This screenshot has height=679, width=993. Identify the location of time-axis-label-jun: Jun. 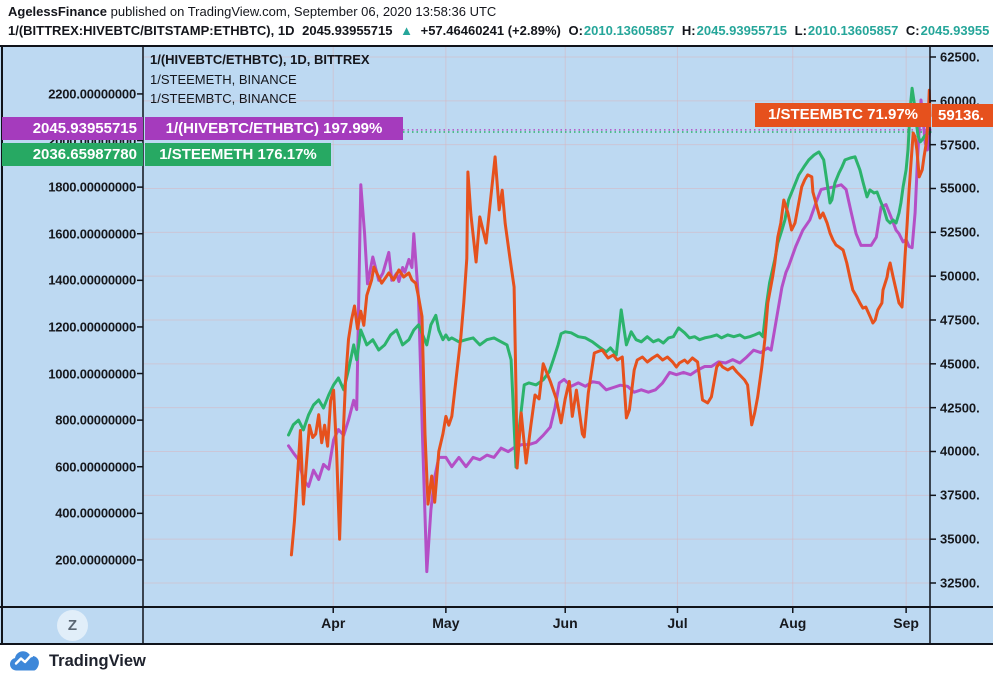
(565, 623).